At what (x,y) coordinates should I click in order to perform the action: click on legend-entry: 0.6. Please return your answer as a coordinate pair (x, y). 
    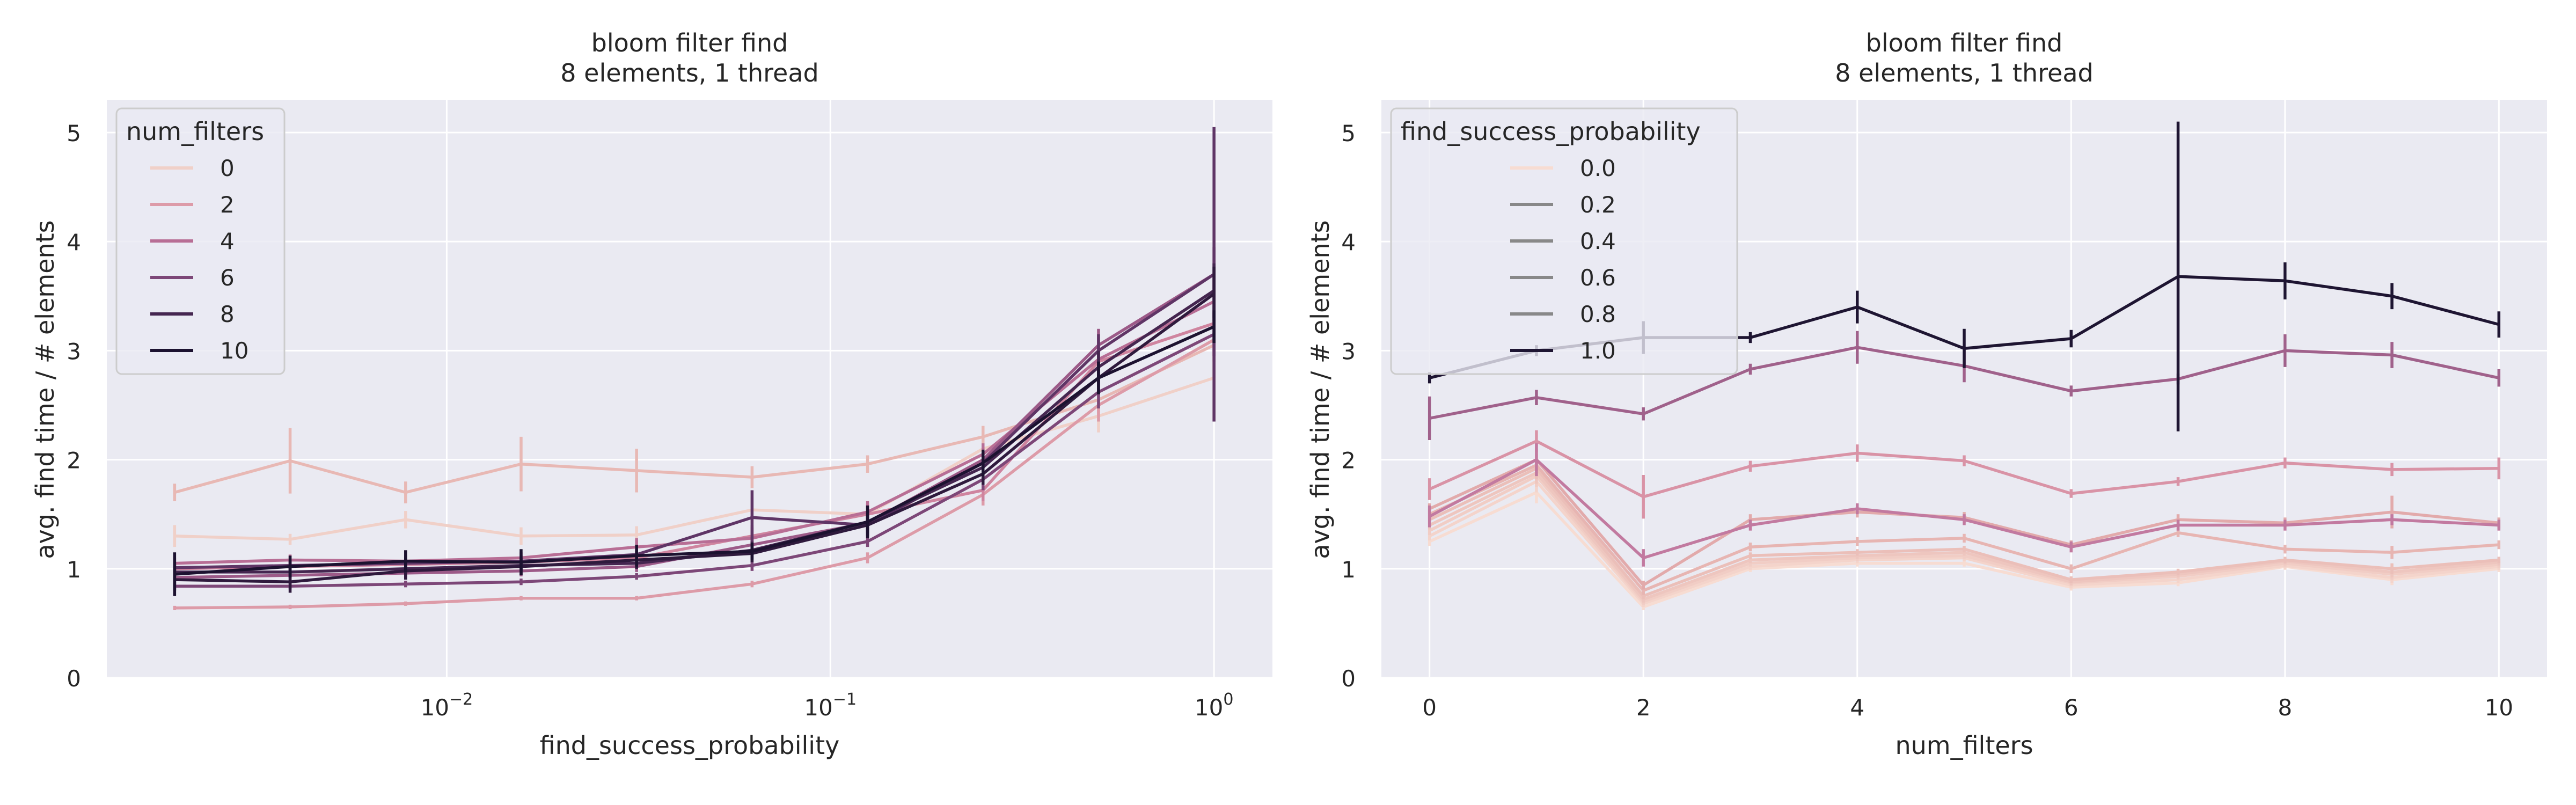
    Looking at the image, I should click on (1563, 278).